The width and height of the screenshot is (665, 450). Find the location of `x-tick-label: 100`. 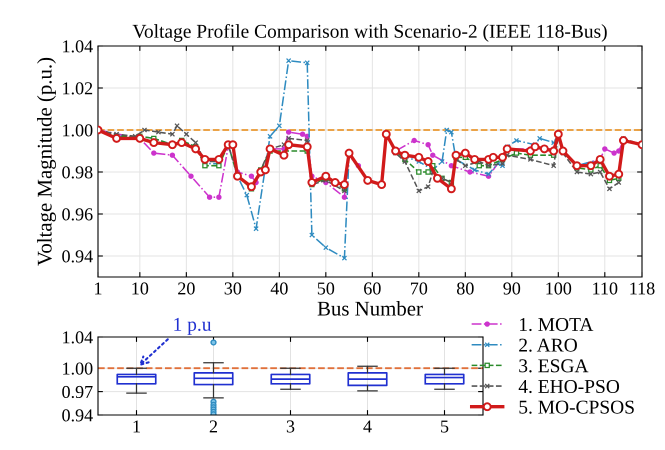

x-tick-label: 100 is located at coordinates (559, 288).